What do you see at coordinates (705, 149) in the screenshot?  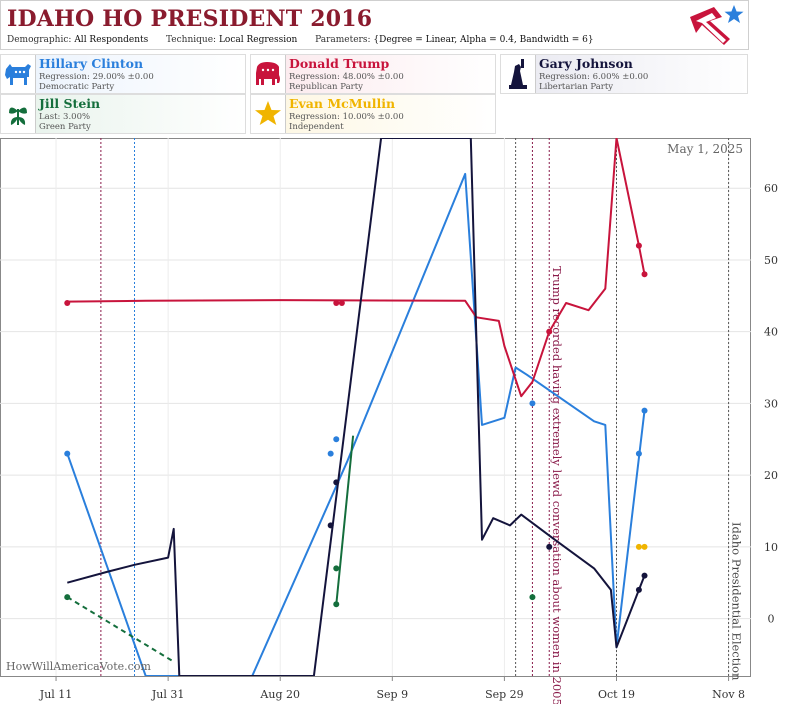 I see `date-label: May 1, 2025` at bounding box center [705, 149].